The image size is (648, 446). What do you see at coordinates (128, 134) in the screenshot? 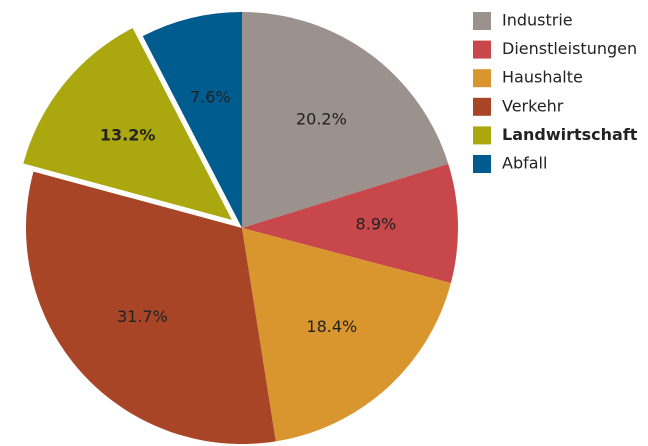
I see `slice-label: 13.2%` at bounding box center [128, 134].